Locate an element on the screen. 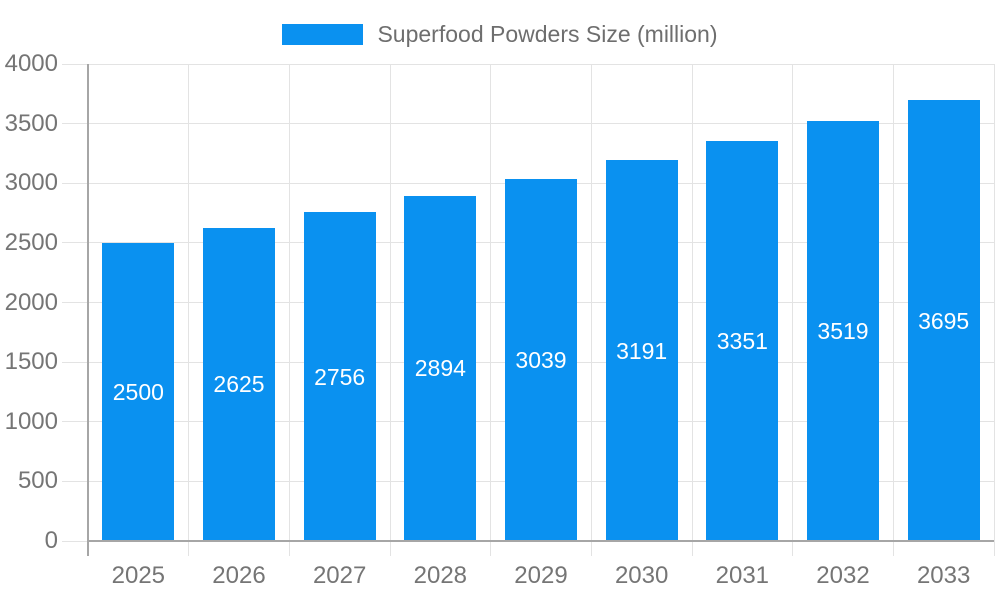  bar-2032 is located at coordinates (843, 331).